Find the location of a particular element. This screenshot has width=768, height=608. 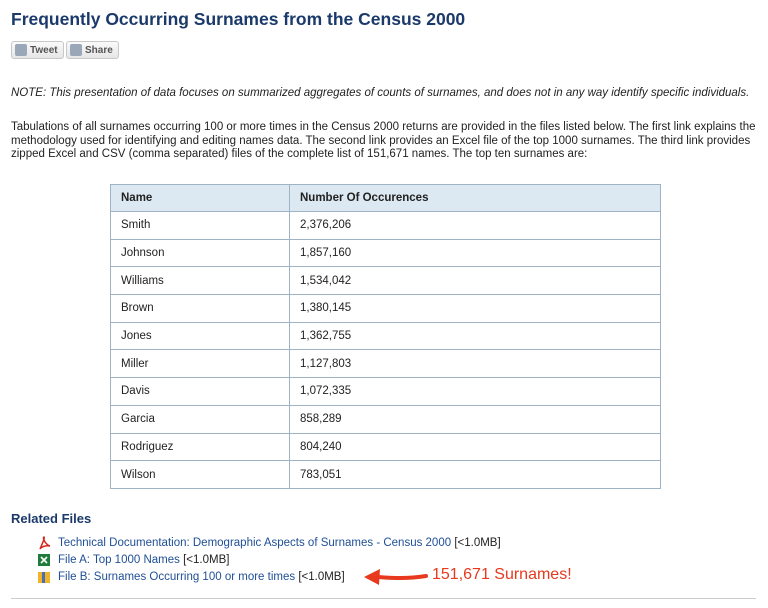

surname-cell: Williams is located at coordinates (200, 281).